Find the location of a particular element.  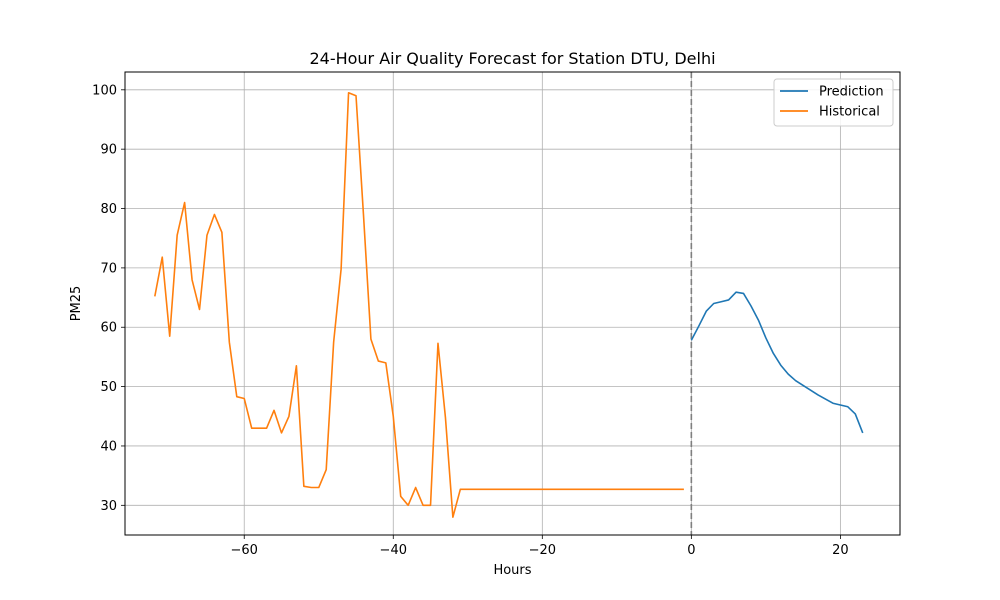

x-tick-label: −20 is located at coordinates (542, 550).